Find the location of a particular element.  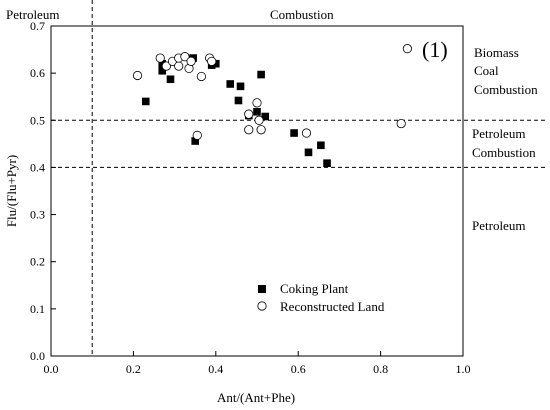

y-tick-label: 0.6 is located at coordinates (37, 73).